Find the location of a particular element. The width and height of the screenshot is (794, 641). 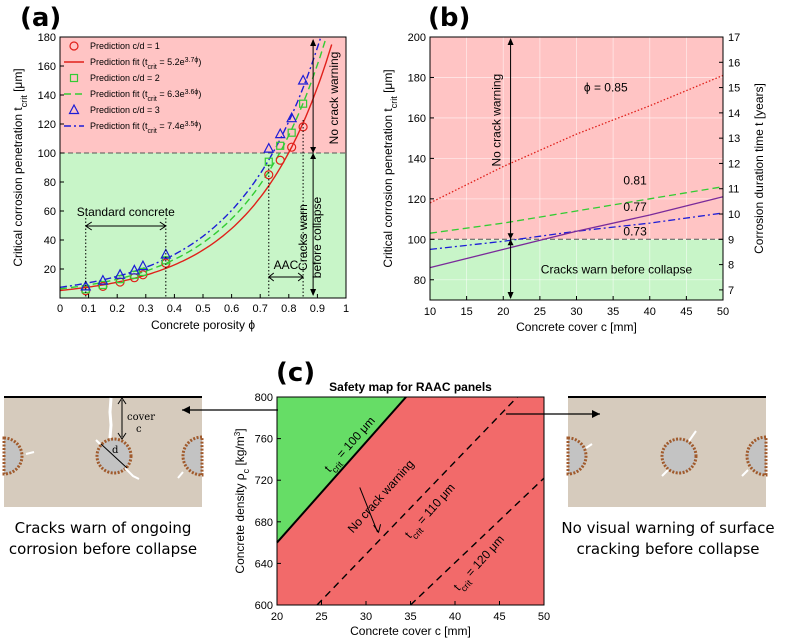

c-xtick-label-1: 25 is located at coordinates (321, 617).